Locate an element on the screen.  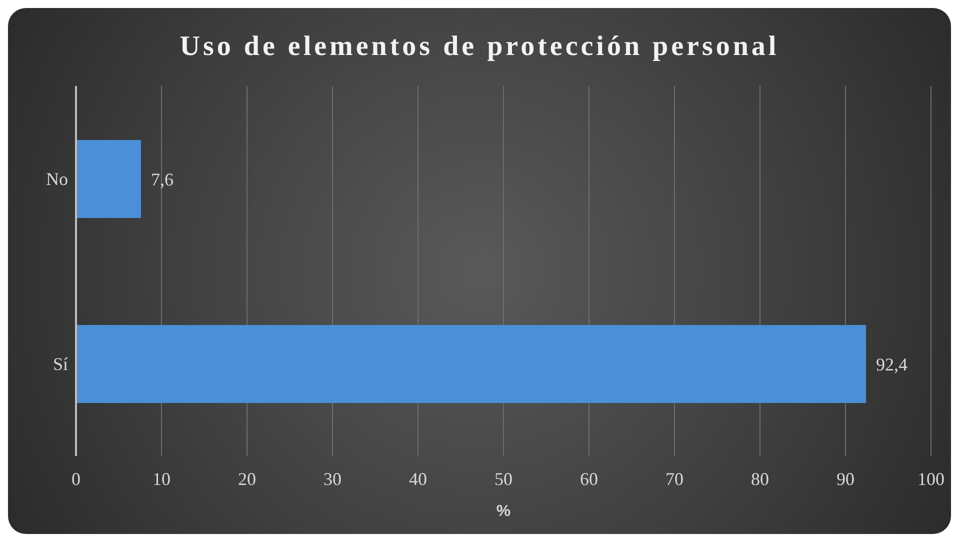
data-label: 92,4 is located at coordinates (892, 364).